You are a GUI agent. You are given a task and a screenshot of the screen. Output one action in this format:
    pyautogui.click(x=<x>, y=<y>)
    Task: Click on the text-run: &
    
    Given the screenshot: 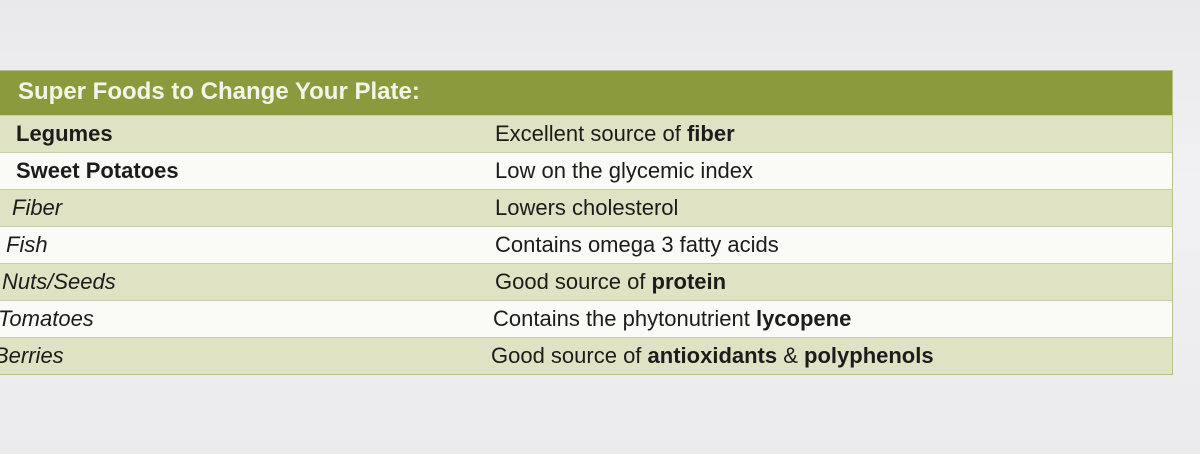 What is the action you would take?
    pyautogui.click(x=791, y=355)
    